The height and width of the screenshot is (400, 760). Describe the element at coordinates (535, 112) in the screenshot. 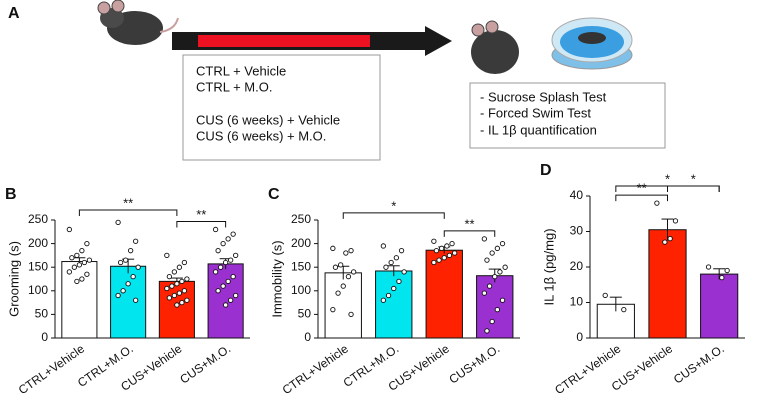

I see `test: - Forced Swim Test` at that location.